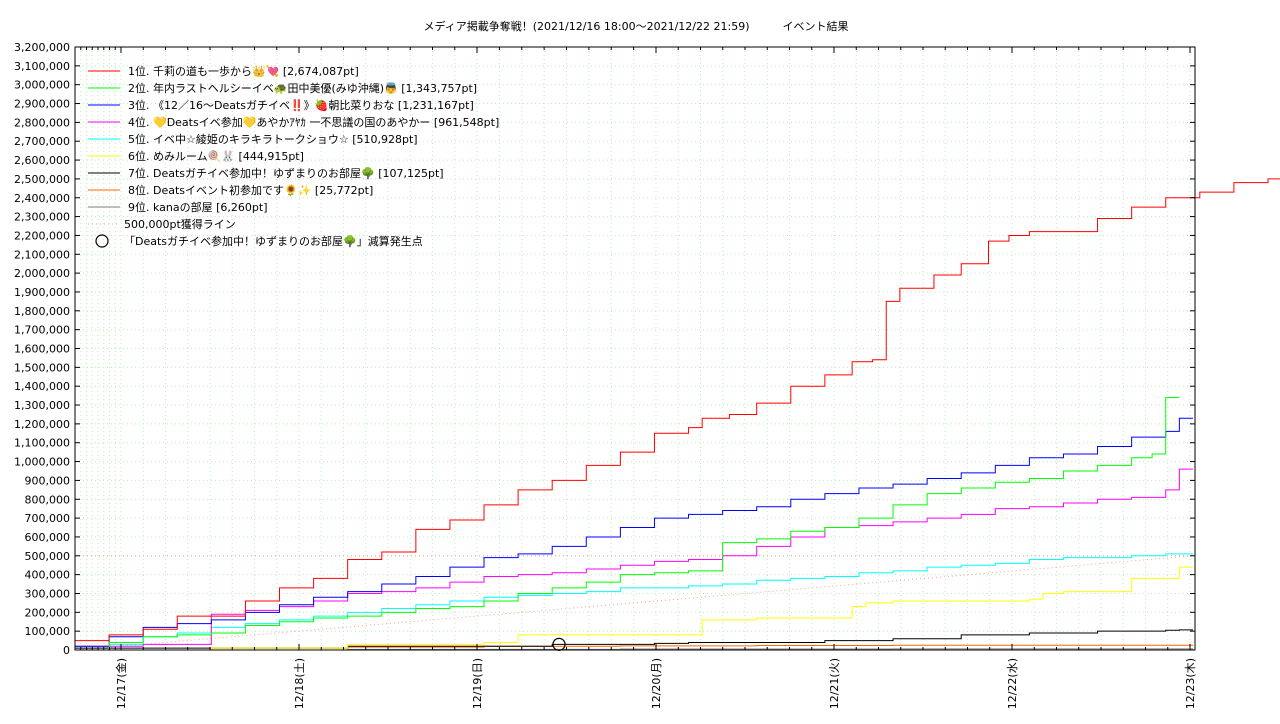  I want to click on legend-marker, so click(102, 241).